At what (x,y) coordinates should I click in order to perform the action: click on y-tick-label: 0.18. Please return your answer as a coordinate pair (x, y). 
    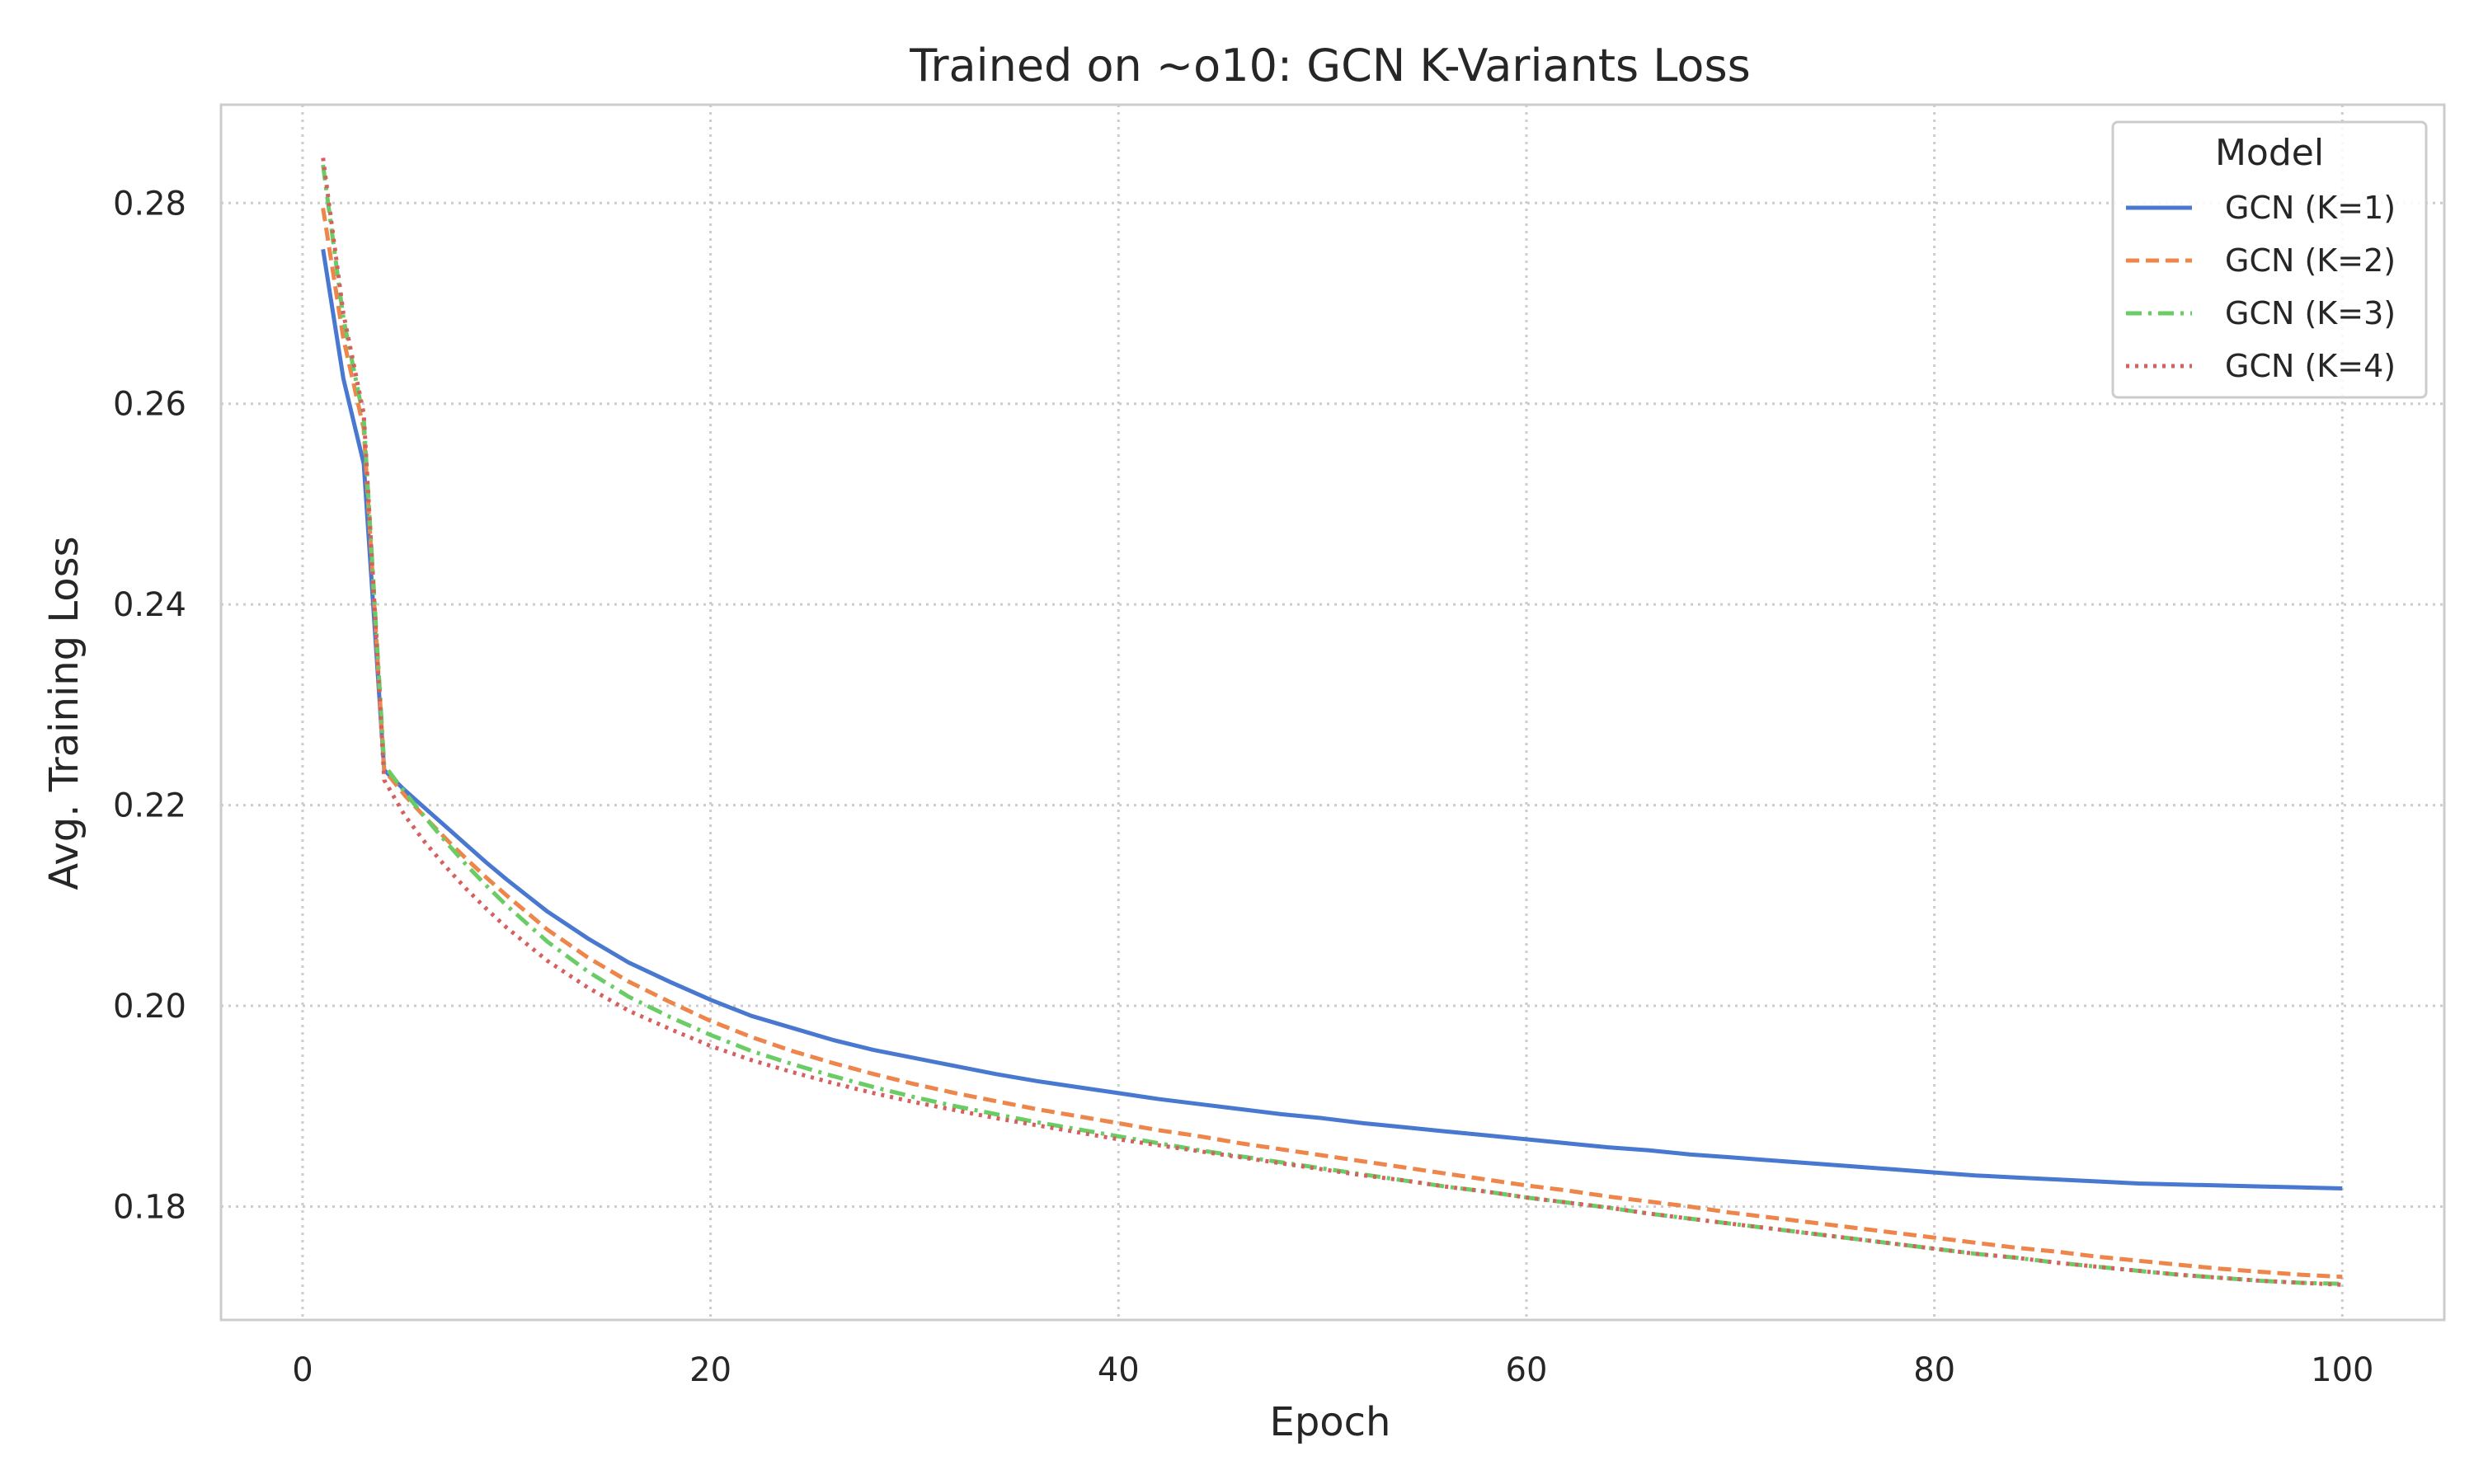
    Looking at the image, I should click on (149, 1207).